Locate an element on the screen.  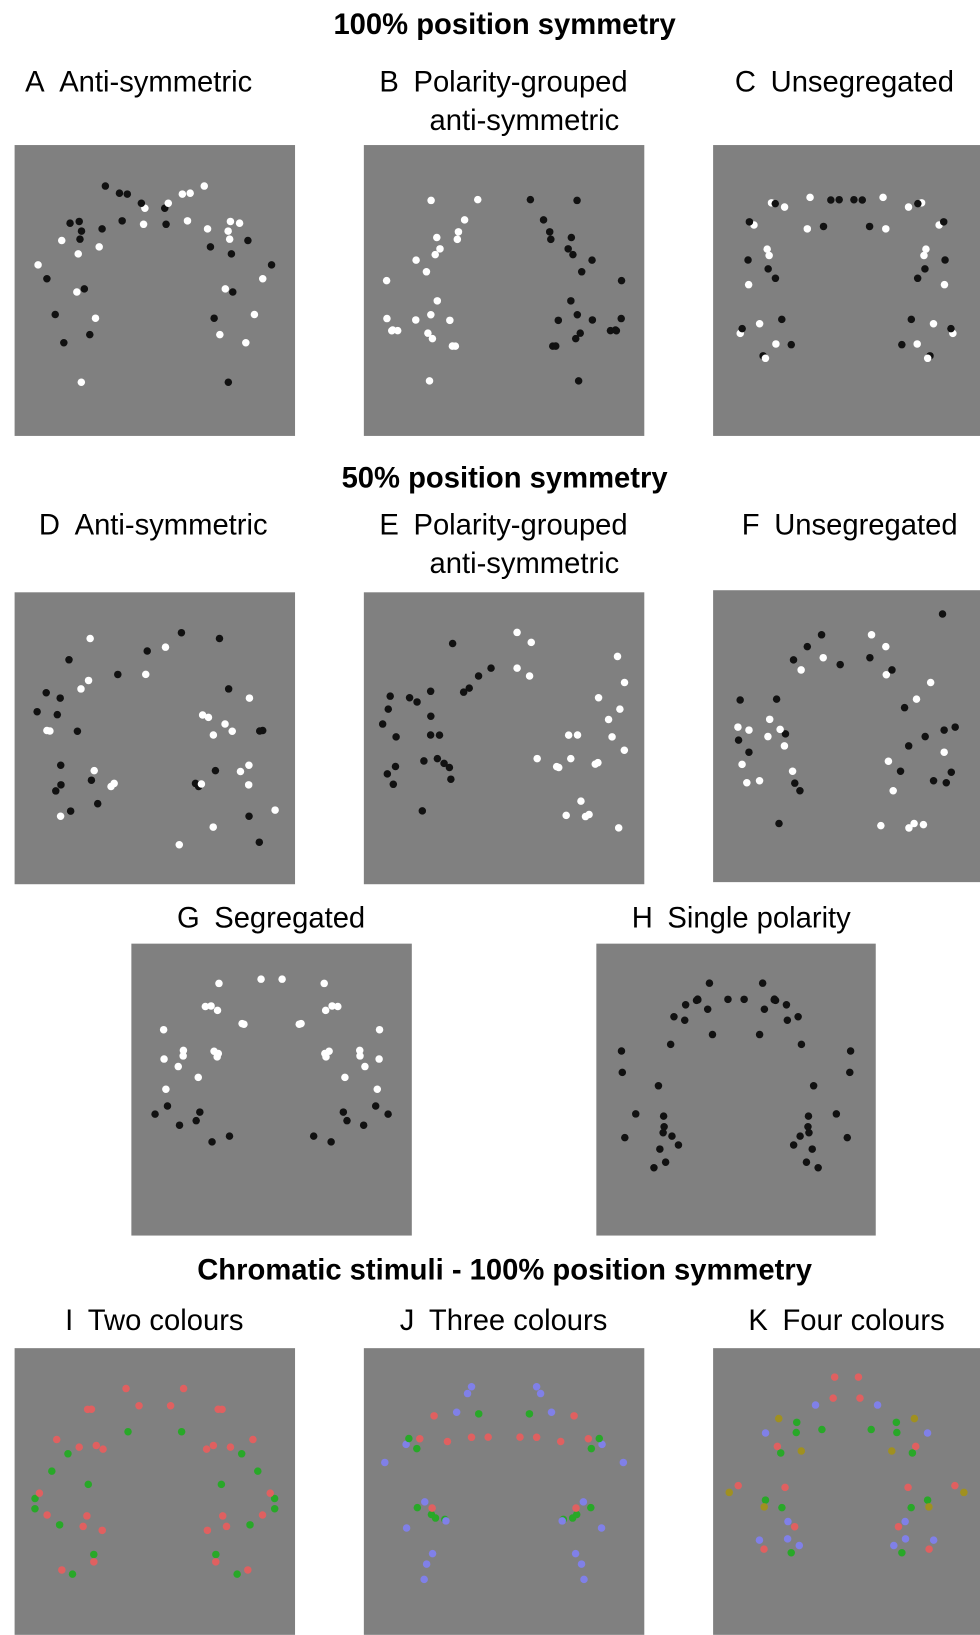
panel-letter: C is located at coordinates (745, 82).